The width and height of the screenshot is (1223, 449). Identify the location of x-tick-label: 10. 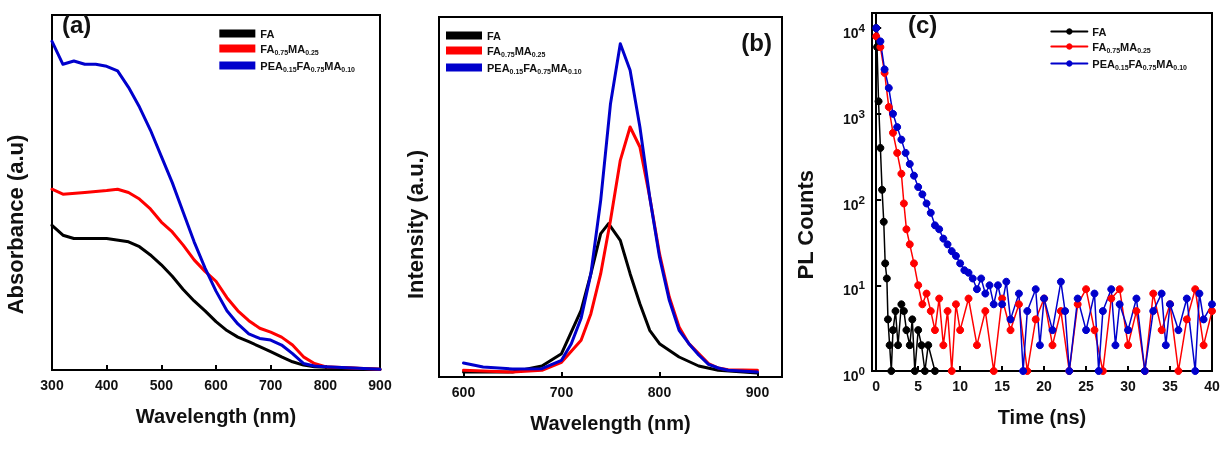
(960, 386).